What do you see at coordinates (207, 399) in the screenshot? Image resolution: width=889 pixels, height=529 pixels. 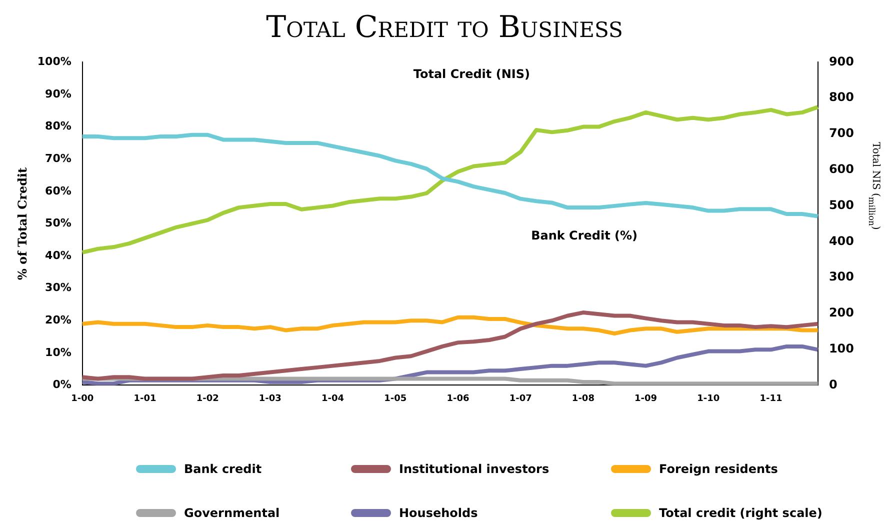 I see `x-tick-label: 1-02` at bounding box center [207, 399].